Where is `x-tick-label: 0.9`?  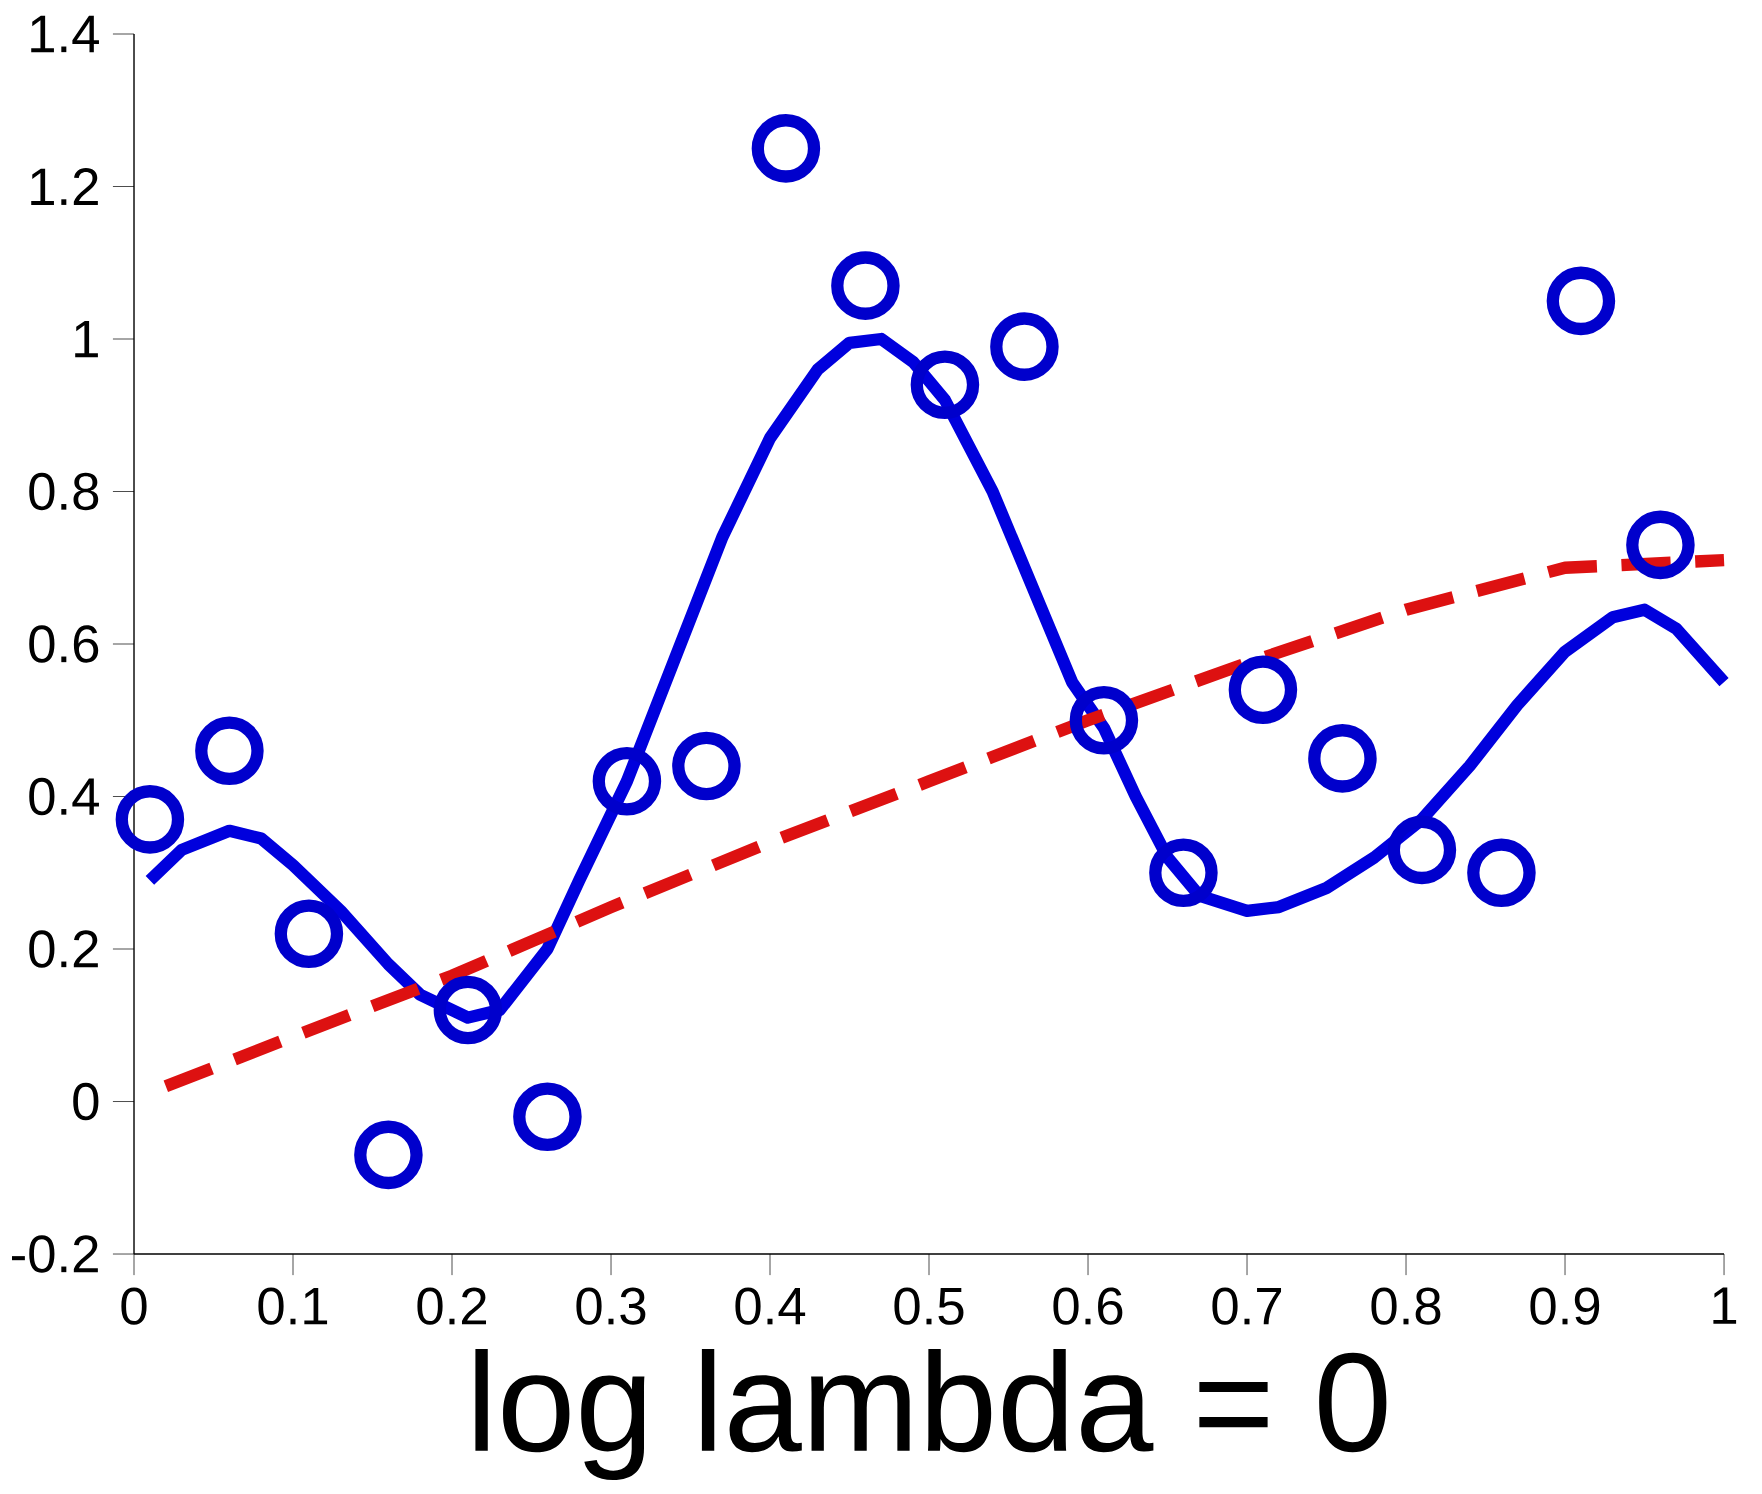 x-tick-label: 0.9 is located at coordinates (1565, 1306).